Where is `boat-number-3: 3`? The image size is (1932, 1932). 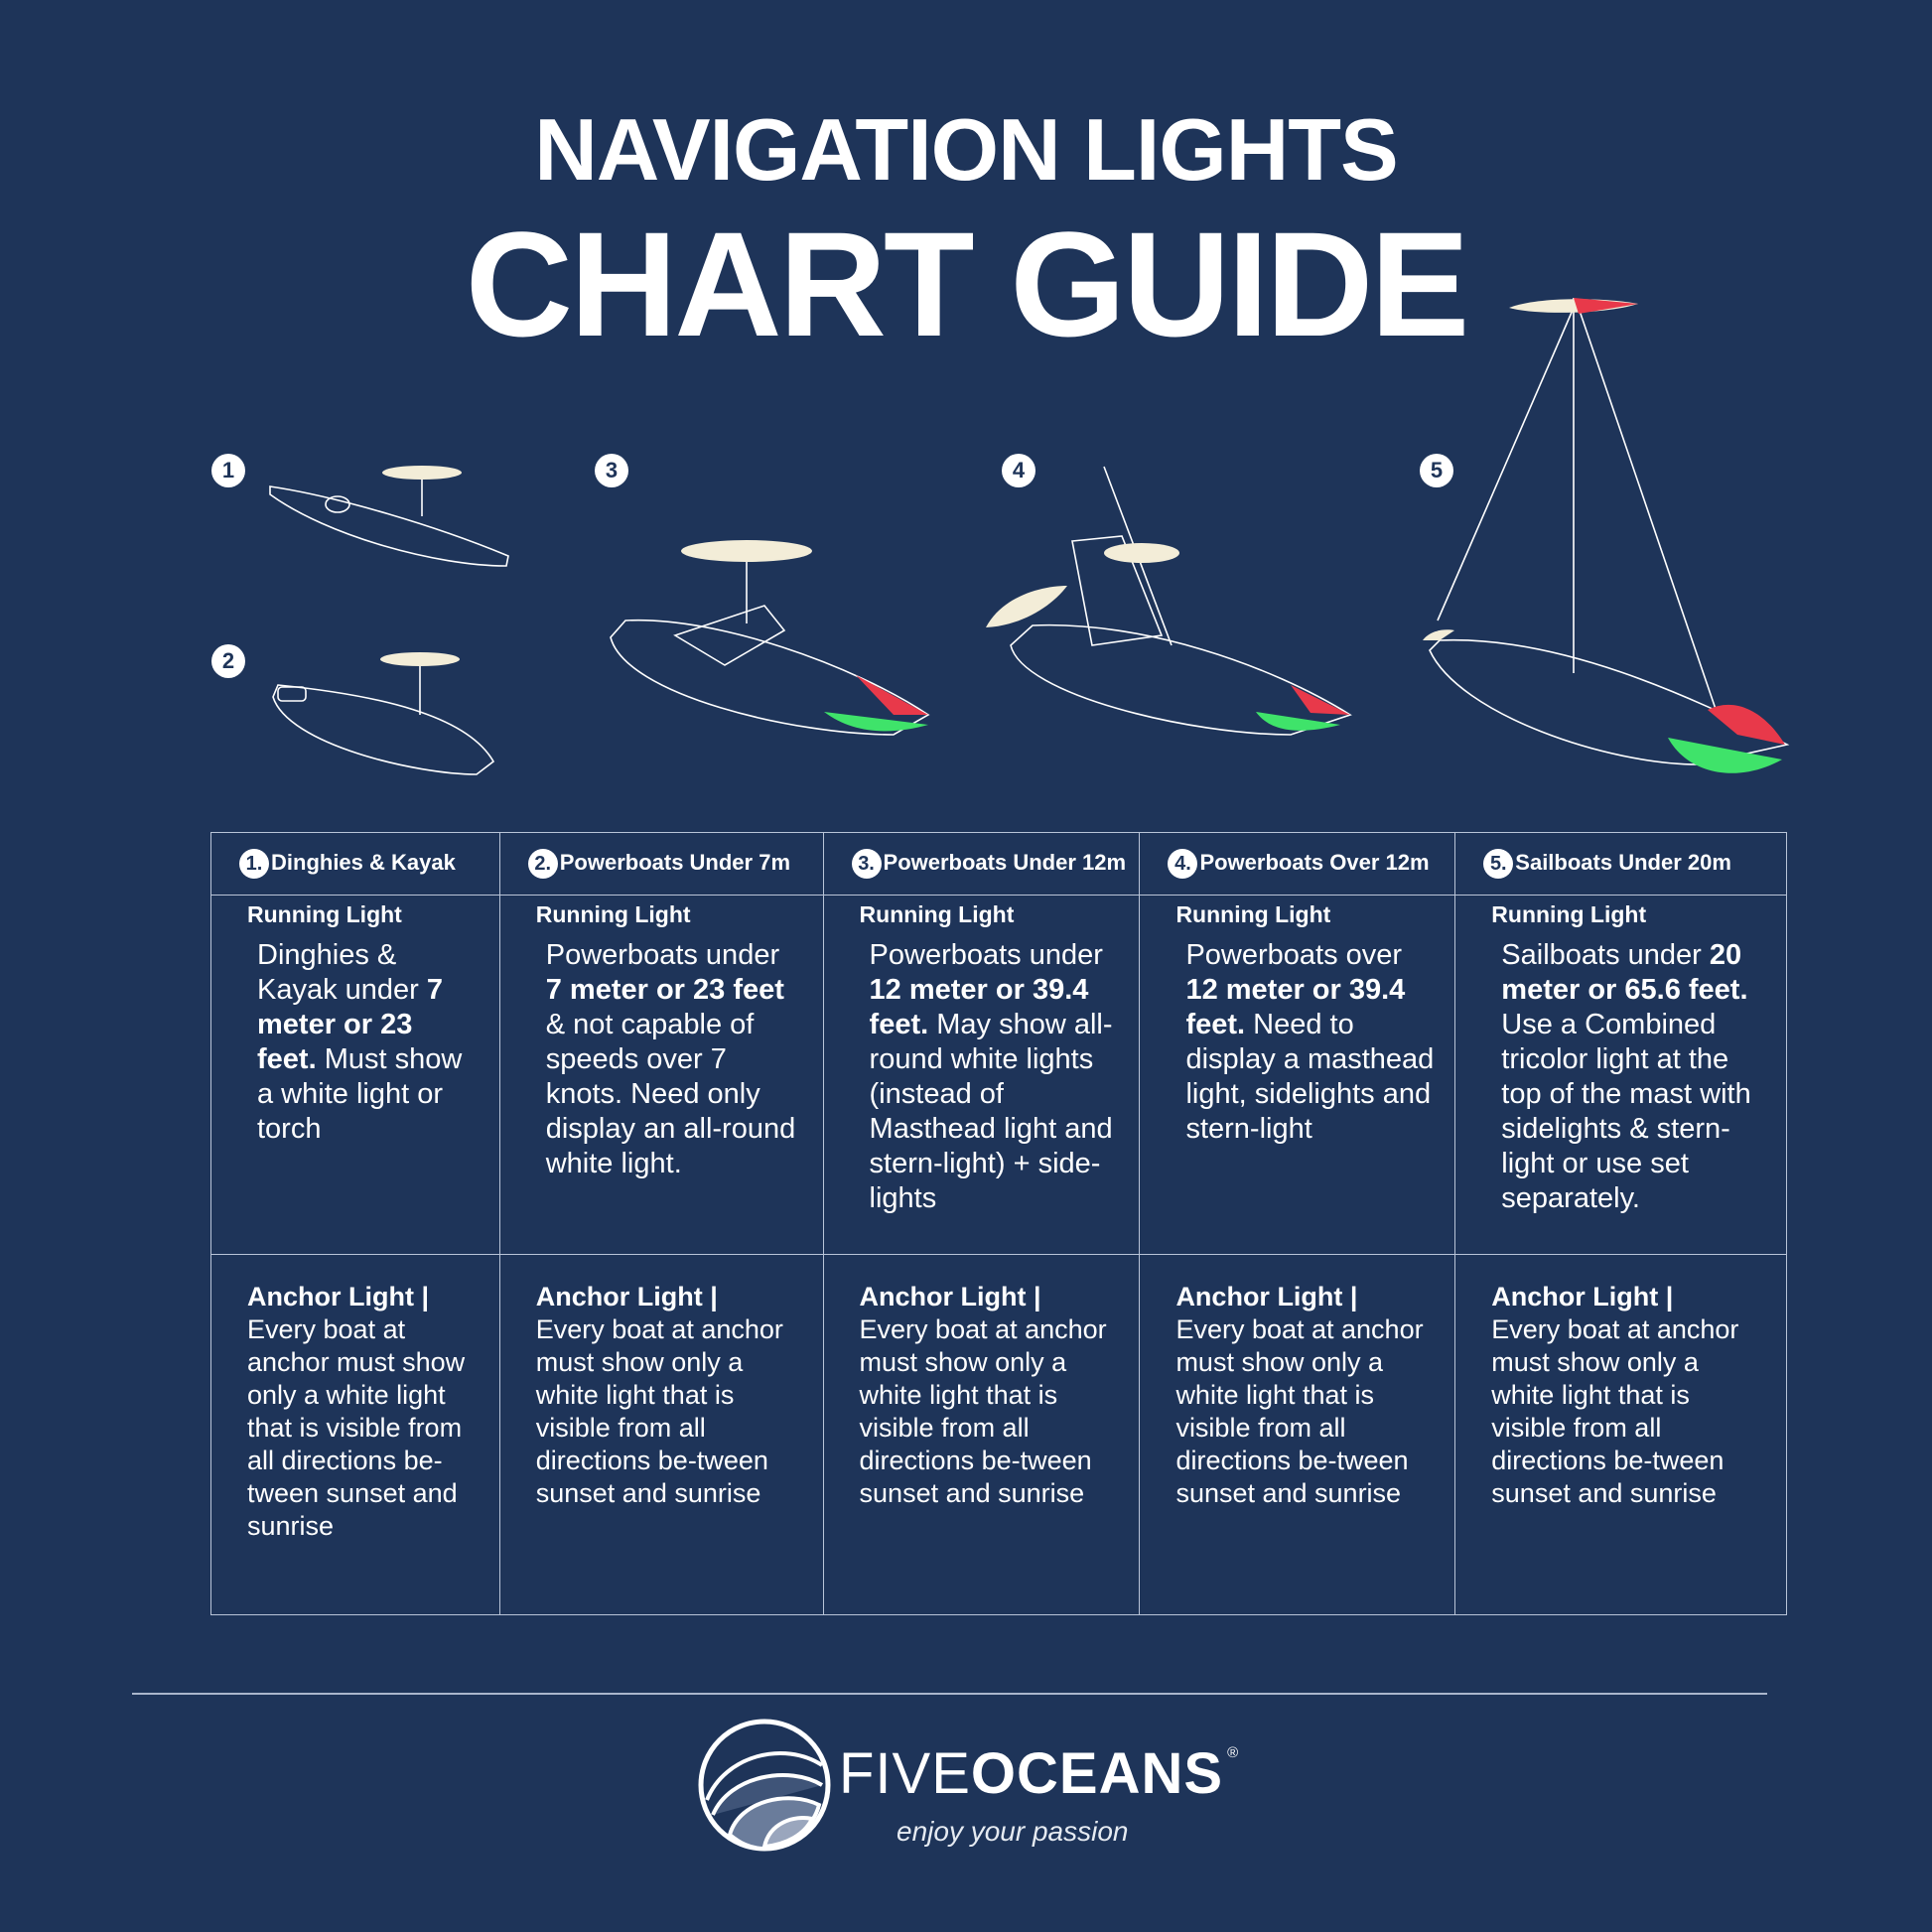
boat-number-3: 3 is located at coordinates (611, 470).